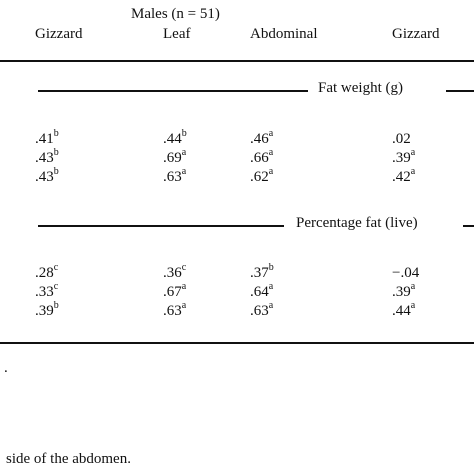 Image resolution: width=474 pixels, height=474 pixels. I want to click on section-label-percentage-fat: Percentage fat (live), so click(357, 223).